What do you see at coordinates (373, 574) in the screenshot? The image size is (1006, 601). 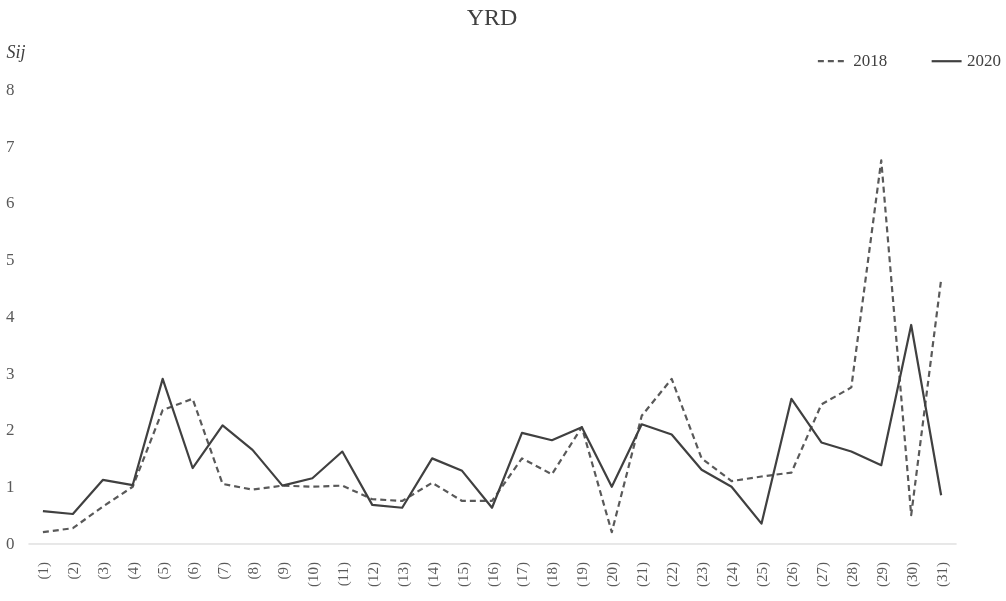 I see `x-tick-label: (12)` at bounding box center [373, 574].